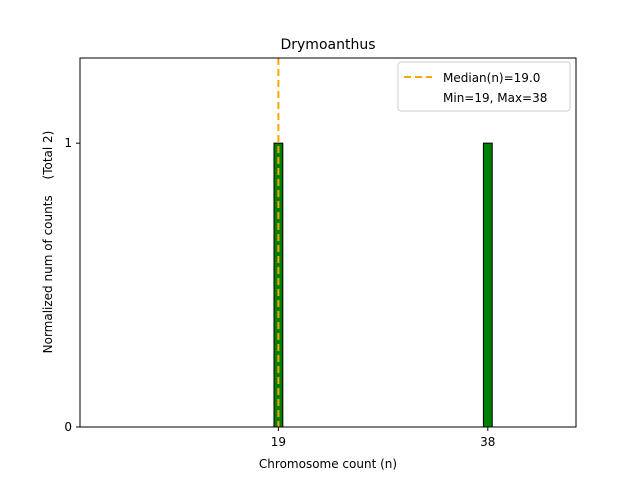 This screenshot has height=480, width=640. I want to click on y-axis-ticks: 01, so click(72, 285).